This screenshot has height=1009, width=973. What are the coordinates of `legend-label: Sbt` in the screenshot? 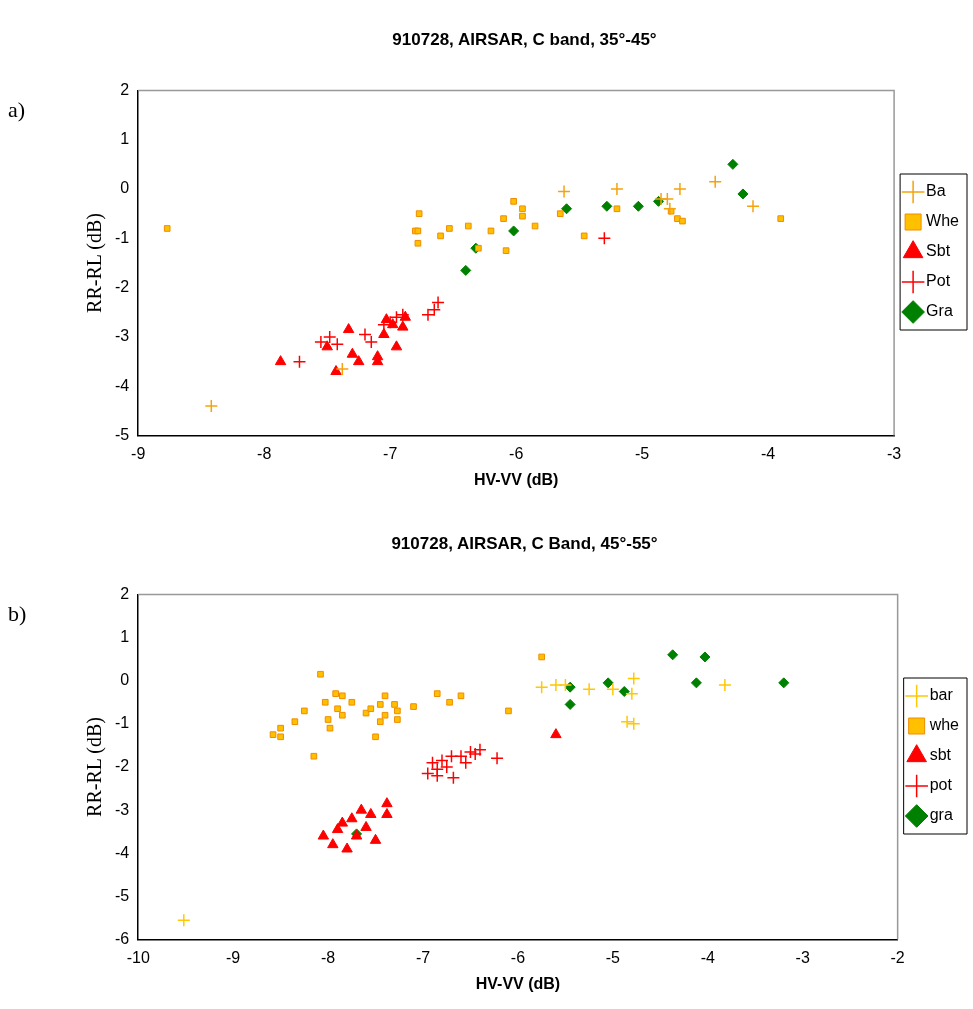 It's located at (938, 251).